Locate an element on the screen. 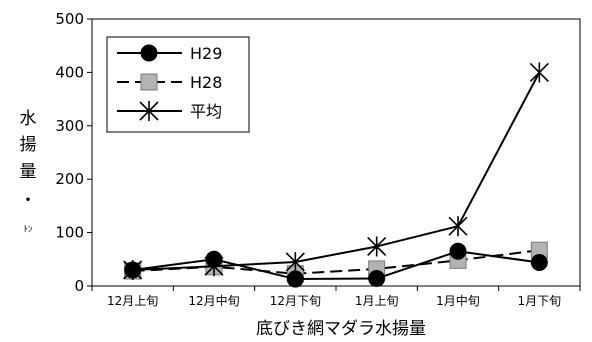 This screenshot has width=592, height=342. y-tick-label: 400 is located at coordinates (69, 72).